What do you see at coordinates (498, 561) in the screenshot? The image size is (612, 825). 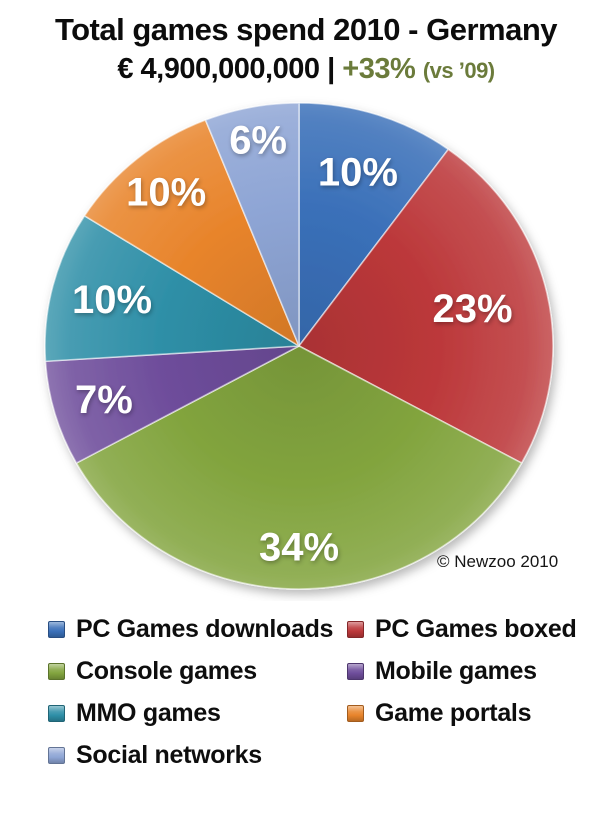 I see `copyright-text: © Newzoo 2010` at bounding box center [498, 561].